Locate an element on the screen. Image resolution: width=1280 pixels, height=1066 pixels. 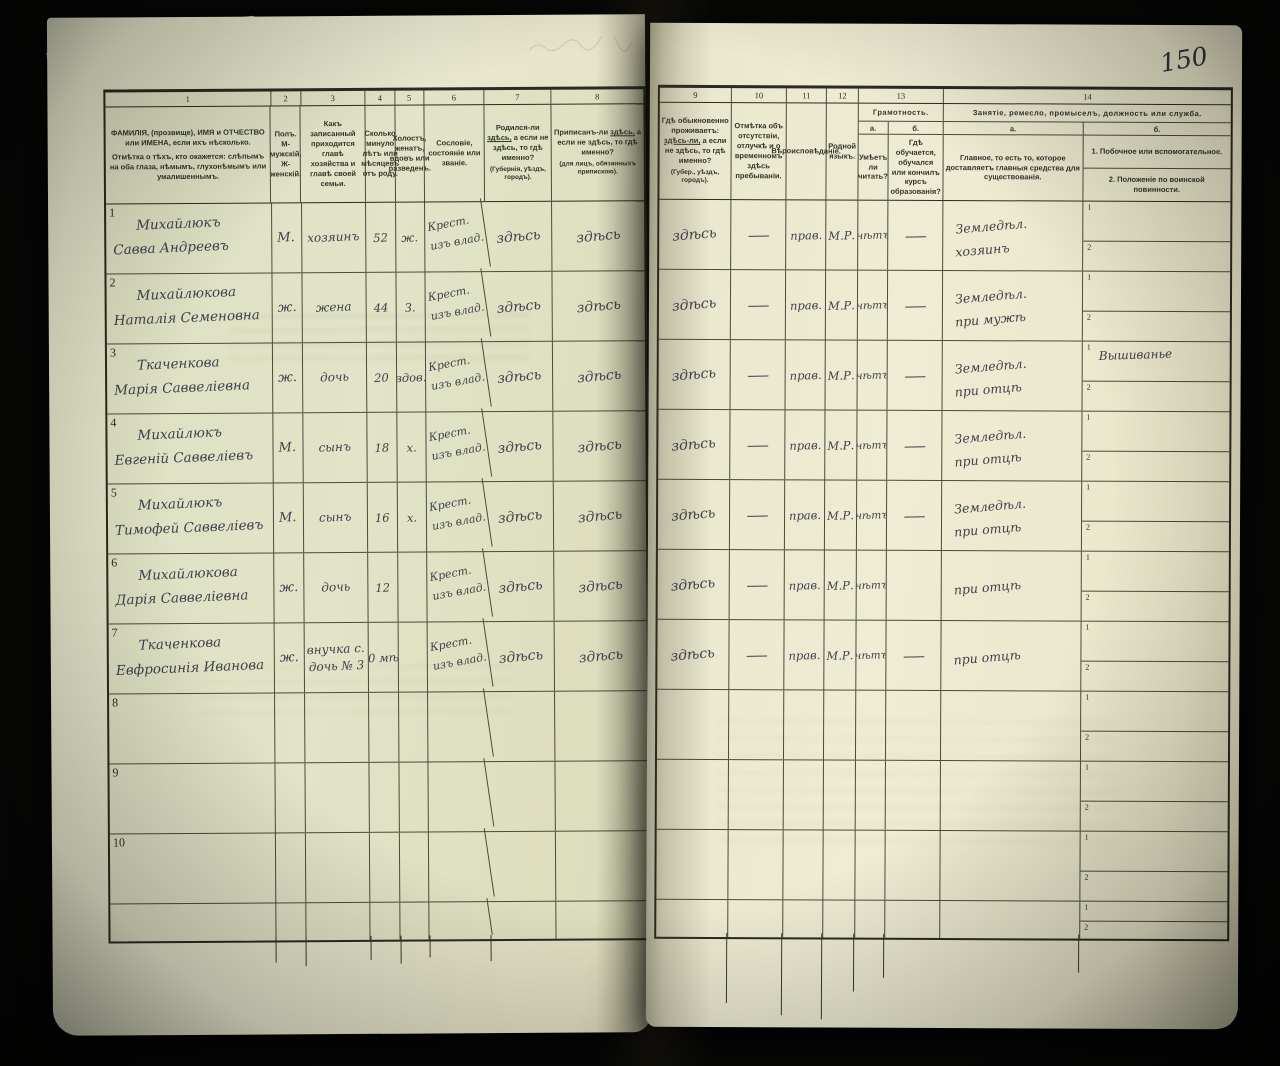
sex-value: ж. is located at coordinates (289, 657).